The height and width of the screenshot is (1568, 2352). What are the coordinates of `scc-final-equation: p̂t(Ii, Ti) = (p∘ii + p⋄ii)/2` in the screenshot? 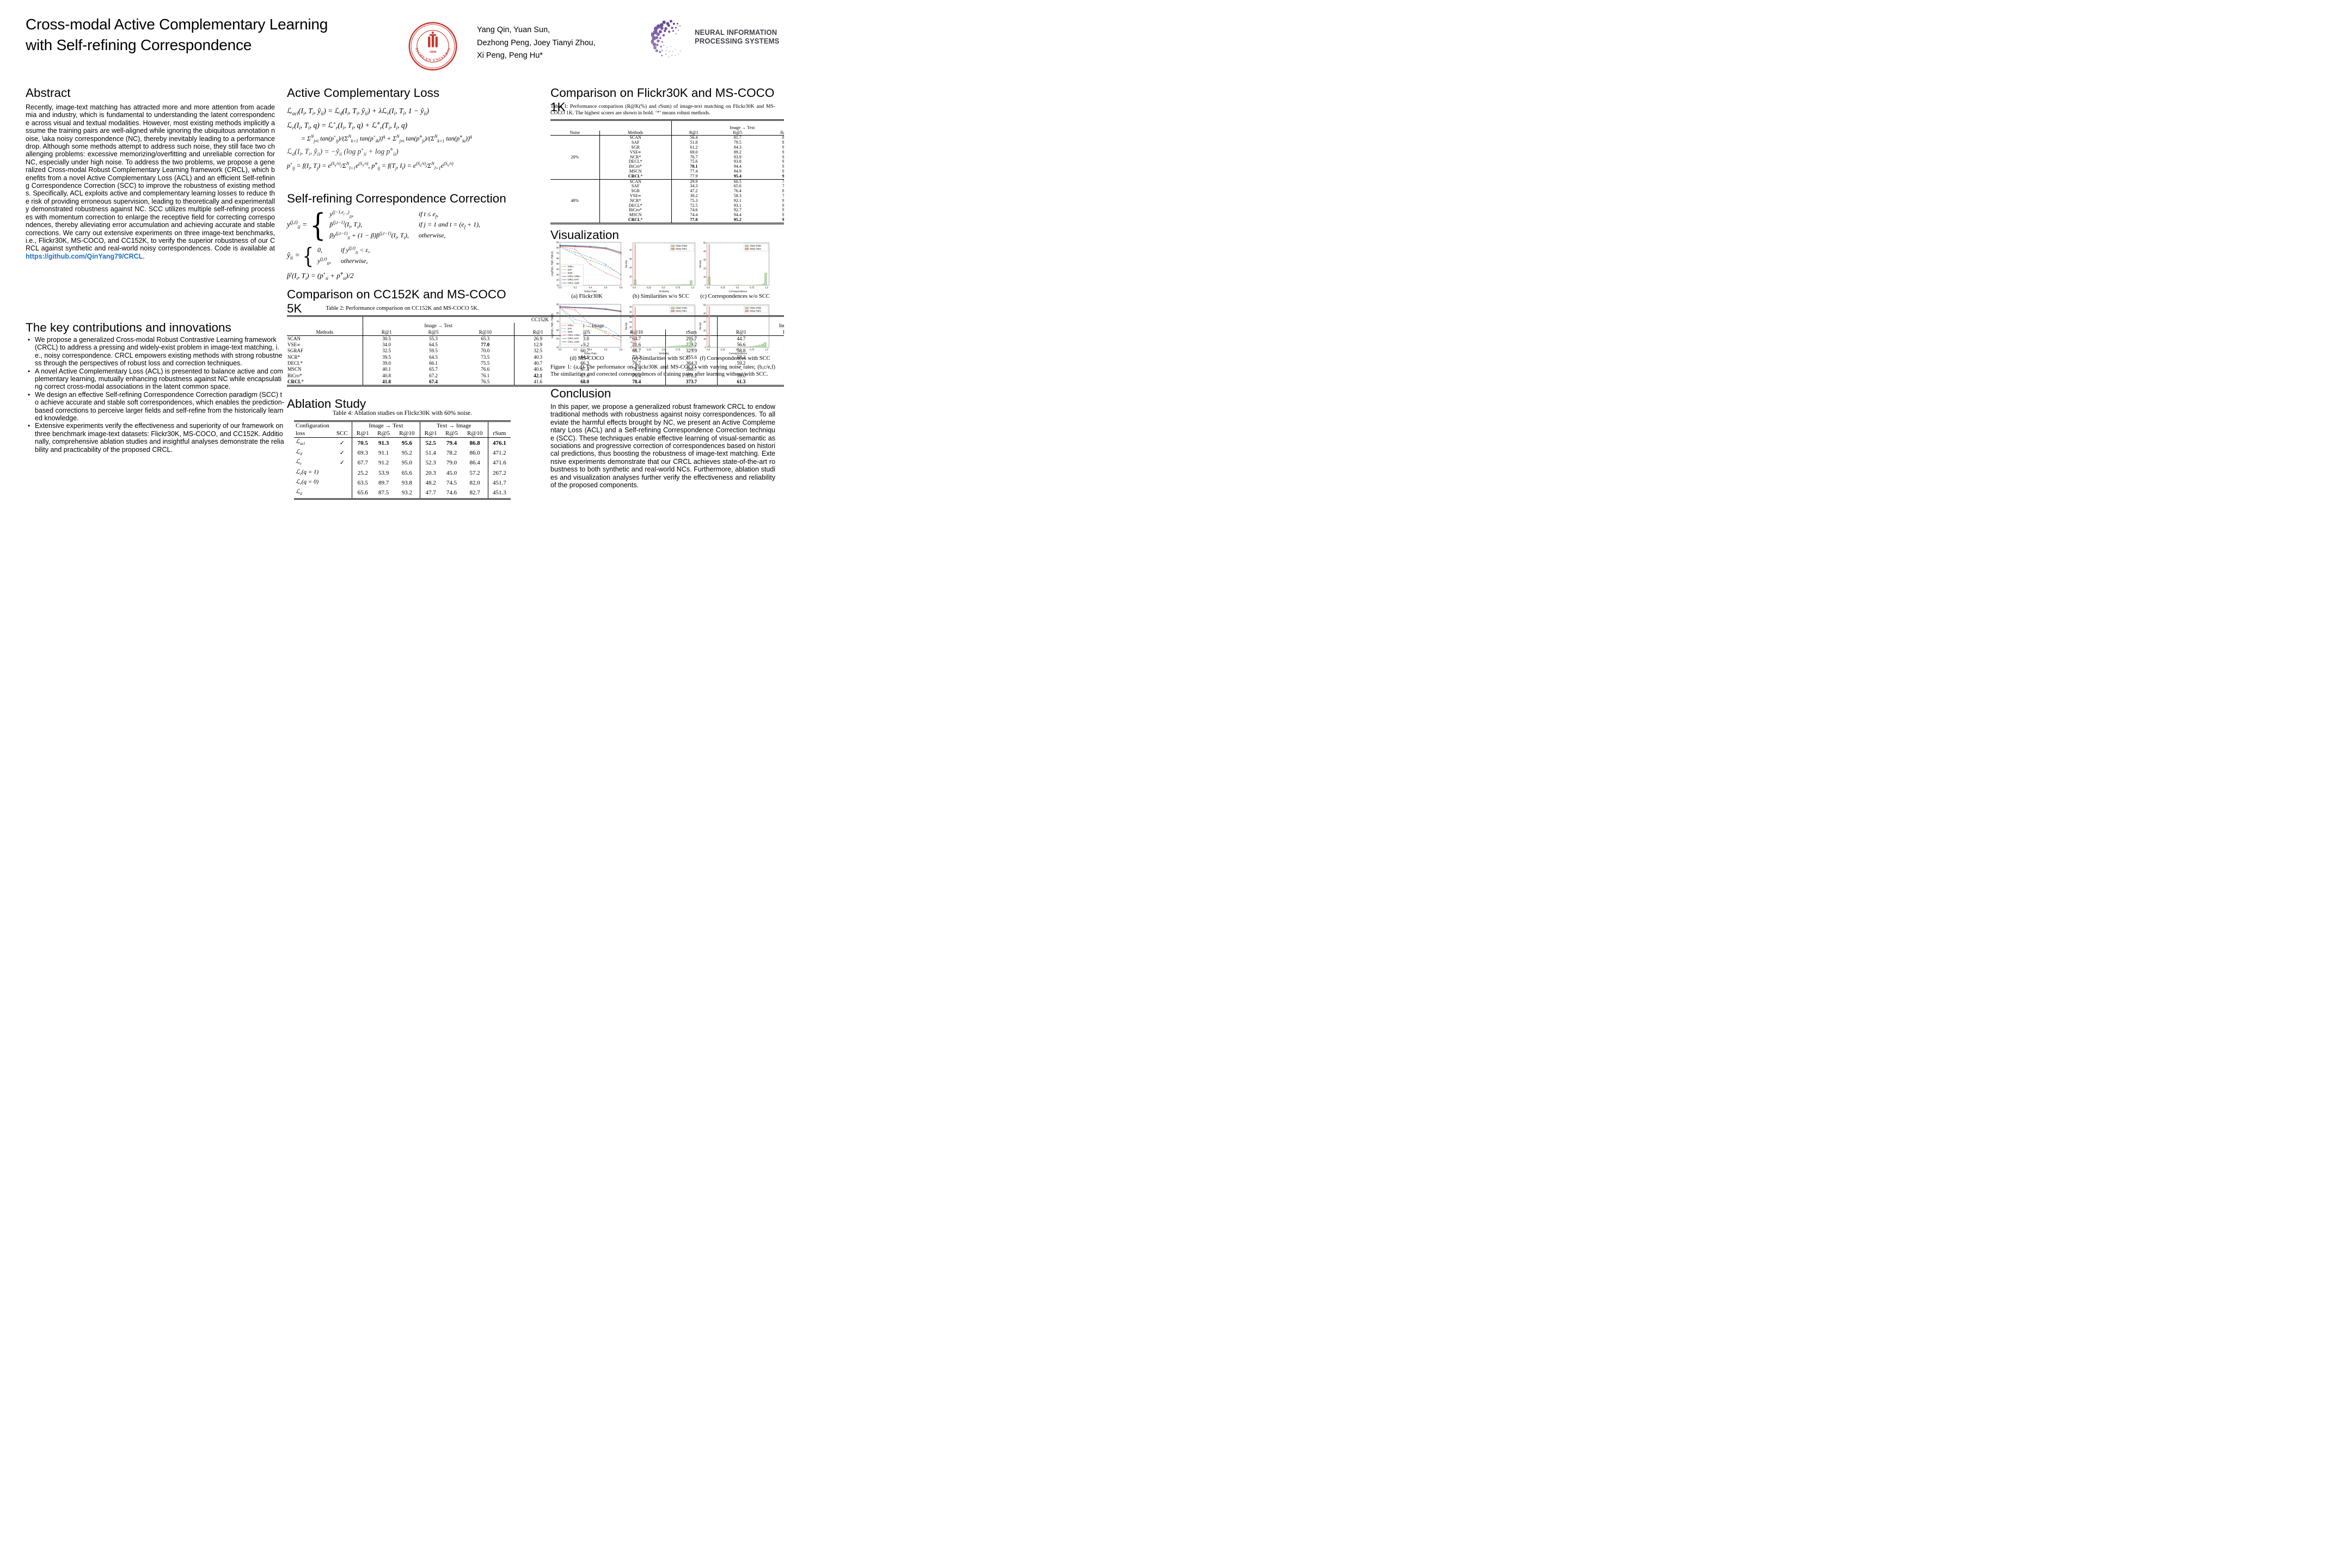 It's located at (320, 275).